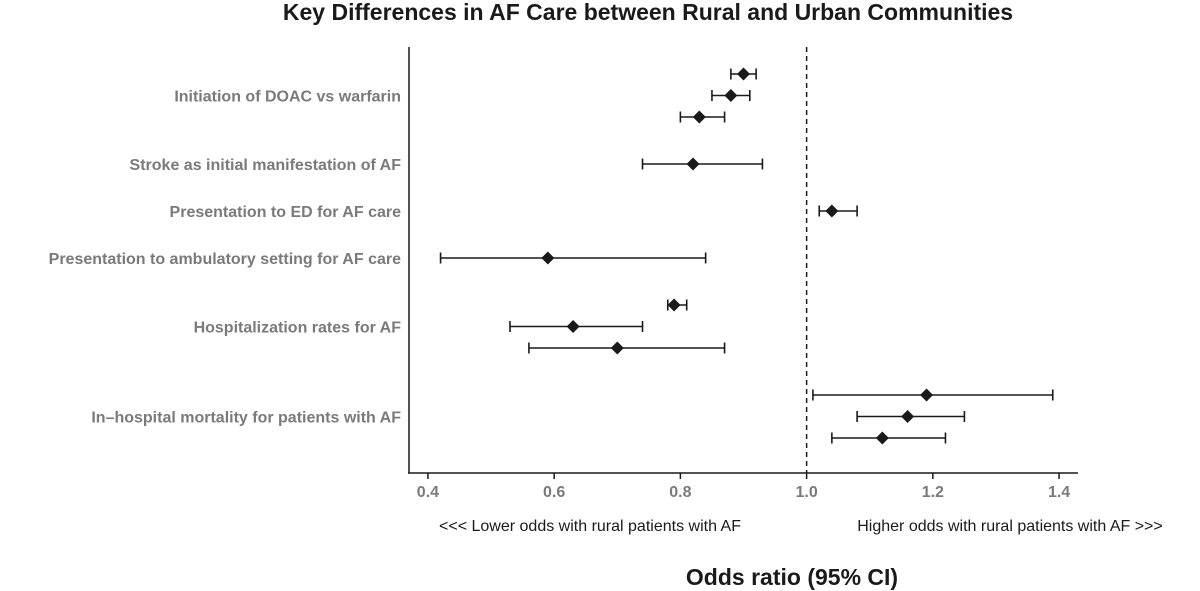  Describe the element at coordinates (743, 487) in the screenshot. I see `x-axis-ticks: 0.4 0.6 0.8 1.0 1.2 1.4` at that location.